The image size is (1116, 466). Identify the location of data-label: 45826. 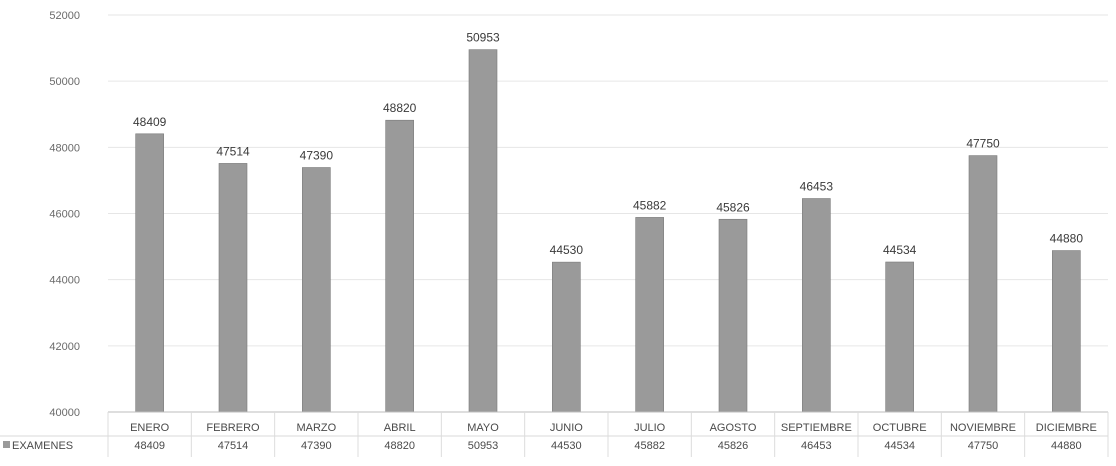
(733, 207).